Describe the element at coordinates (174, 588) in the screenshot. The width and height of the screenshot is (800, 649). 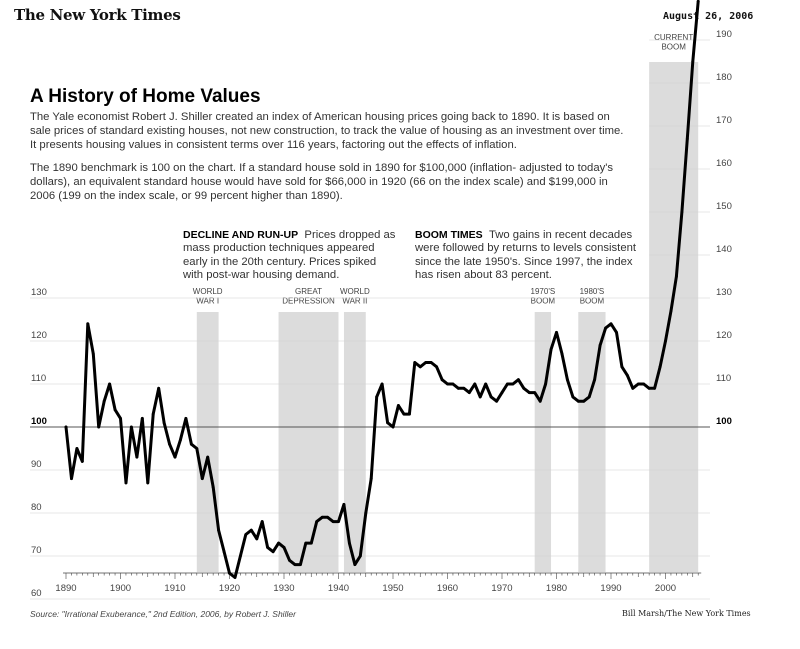
I see `x-tick-label: 1910` at that location.